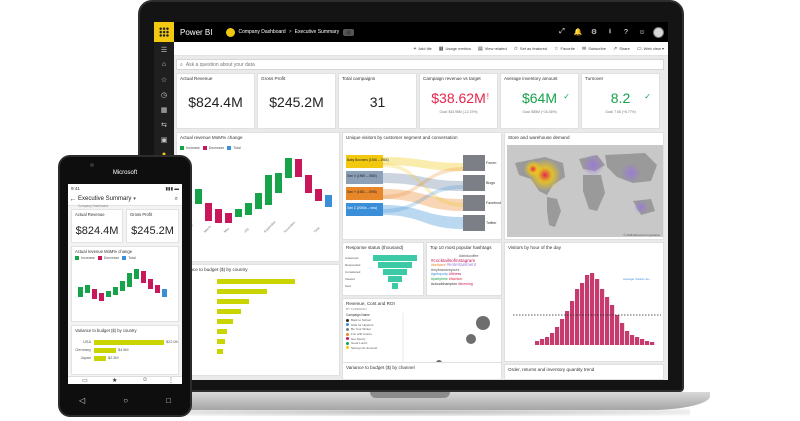 This screenshot has width=800, height=421. I want to click on tile-title: Gross Profit, so click(273, 78).